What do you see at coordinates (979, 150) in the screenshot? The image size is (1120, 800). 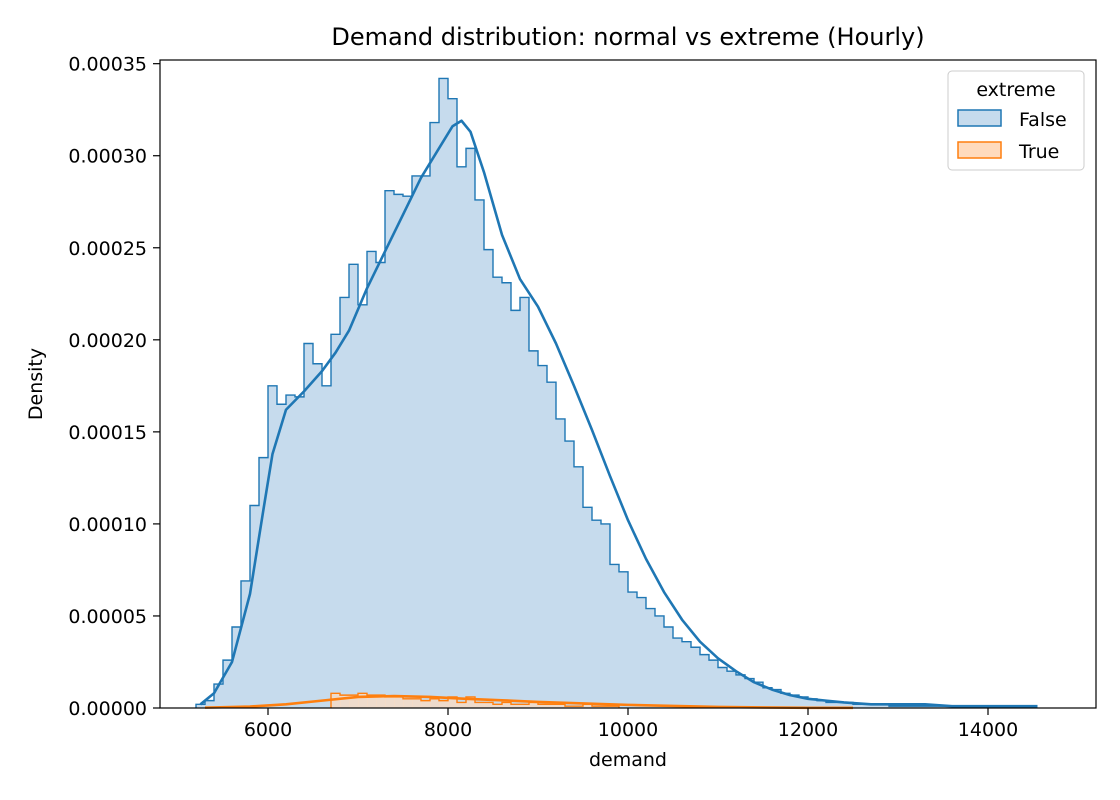 I see `legend-swatch-true` at bounding box center [979, 150].